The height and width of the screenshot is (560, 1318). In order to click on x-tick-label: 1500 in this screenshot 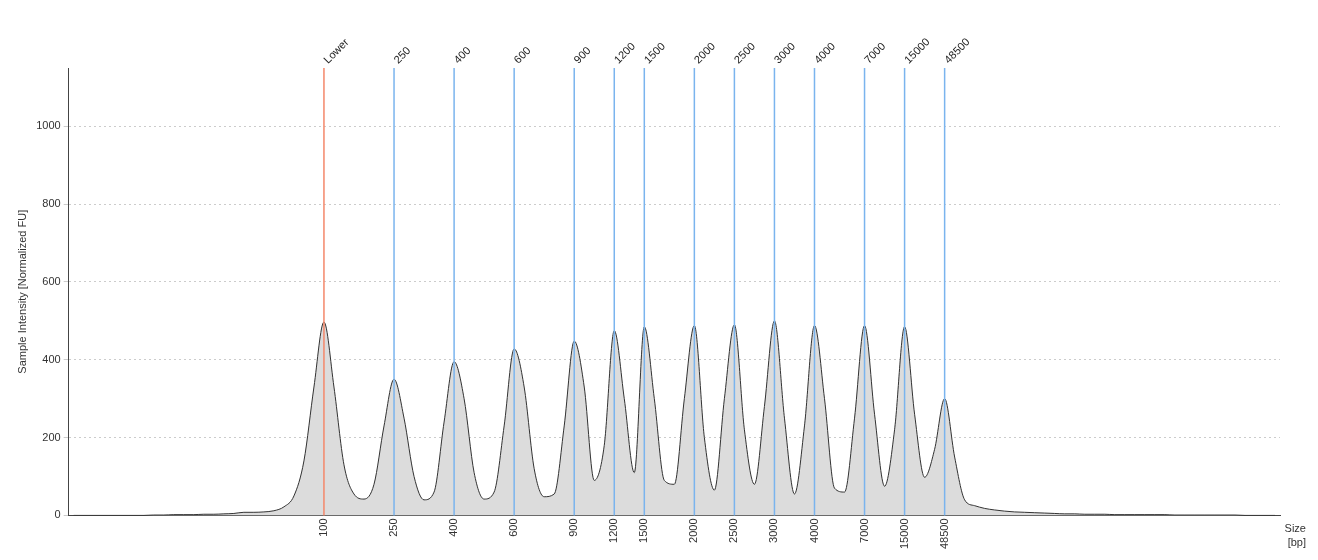, I will do `click(643, 530)`.